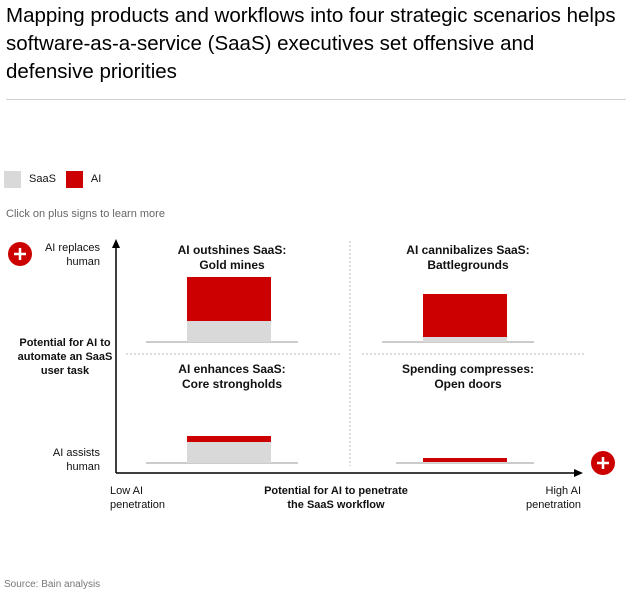 Image resolution: width=640 pixels, height=592 pixels. I want to click on quadrant-title-line: Spending compresses:, so click(468, 369).